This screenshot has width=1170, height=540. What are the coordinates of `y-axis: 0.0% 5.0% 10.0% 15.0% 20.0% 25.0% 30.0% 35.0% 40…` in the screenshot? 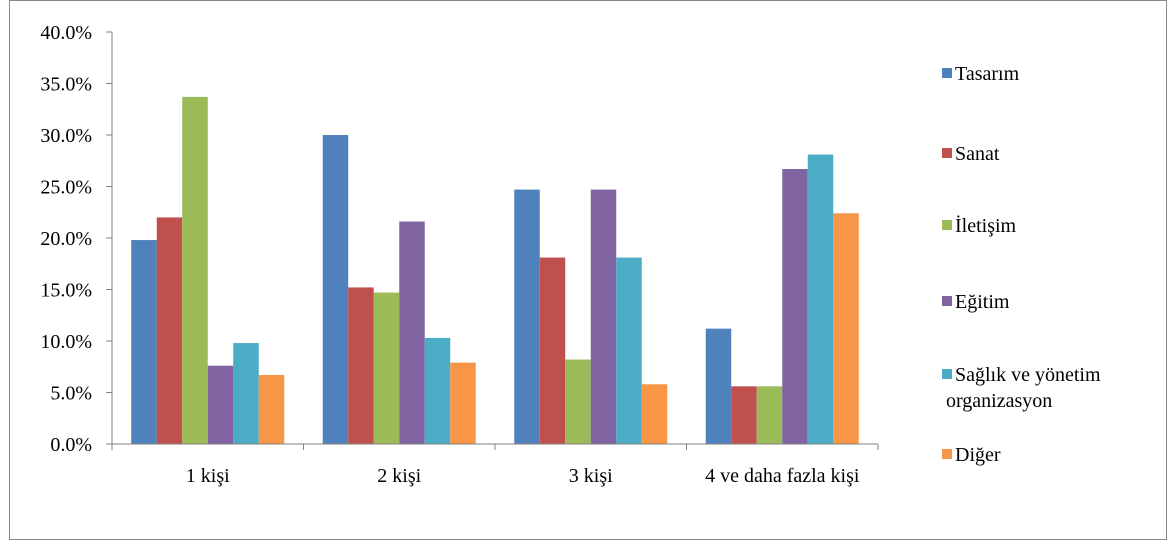 It's located at (76, 239).